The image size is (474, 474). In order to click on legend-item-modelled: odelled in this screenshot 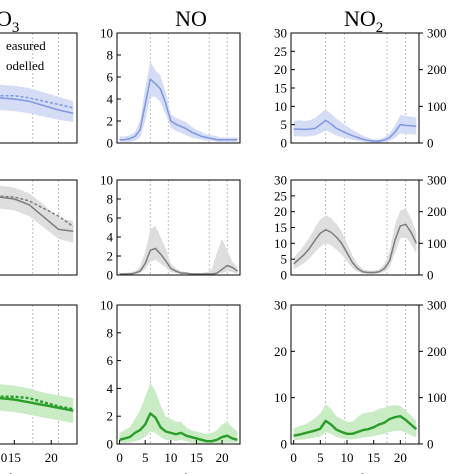, I will do `click(25, 65)`.